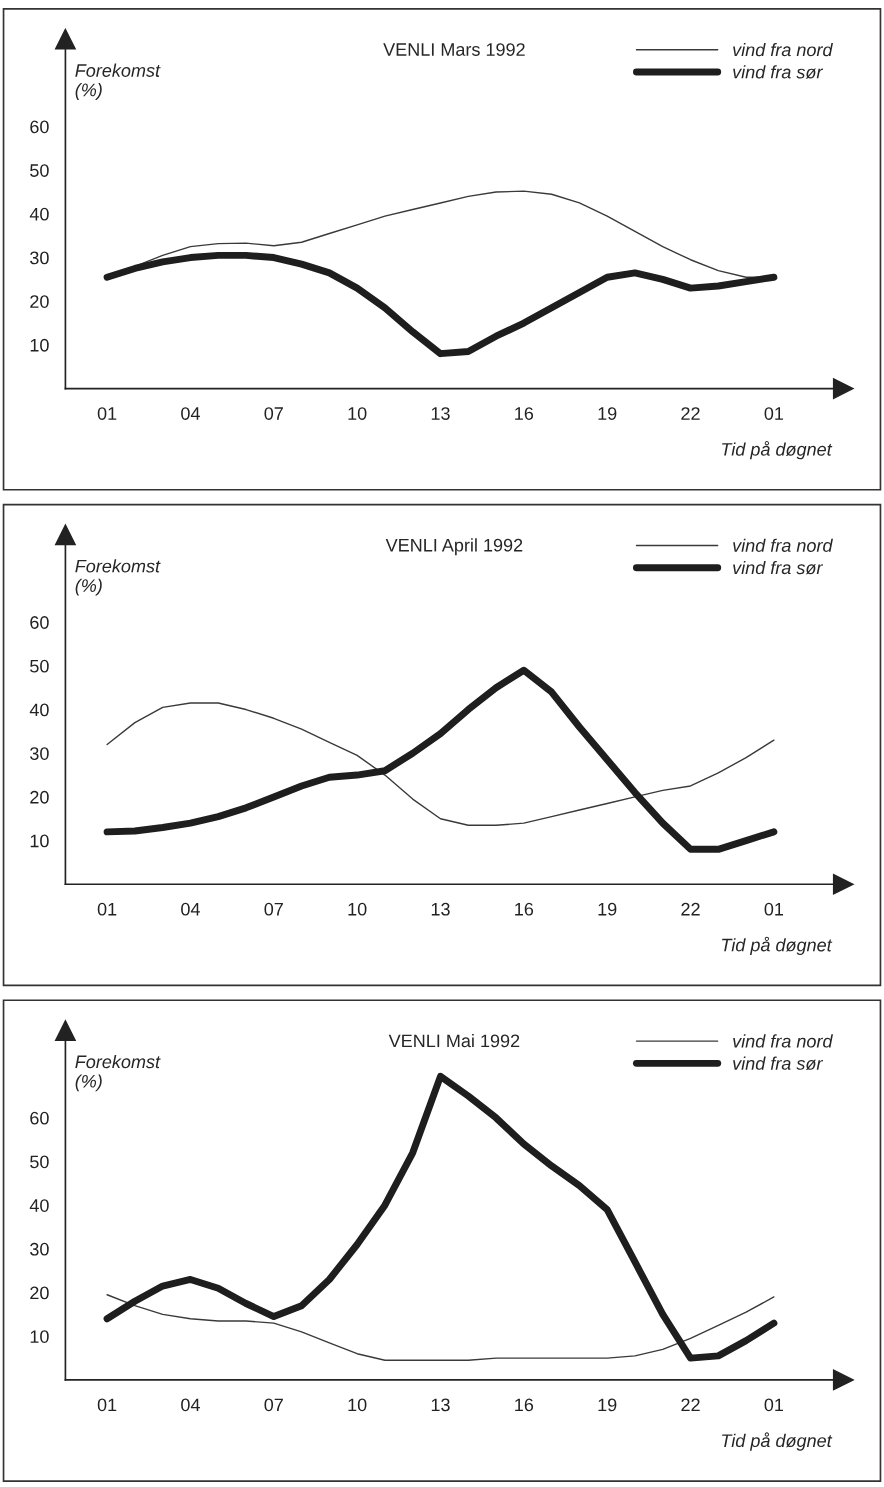  I want to click on chart-title: VENLI Mai 1992, so click(454, 1040).